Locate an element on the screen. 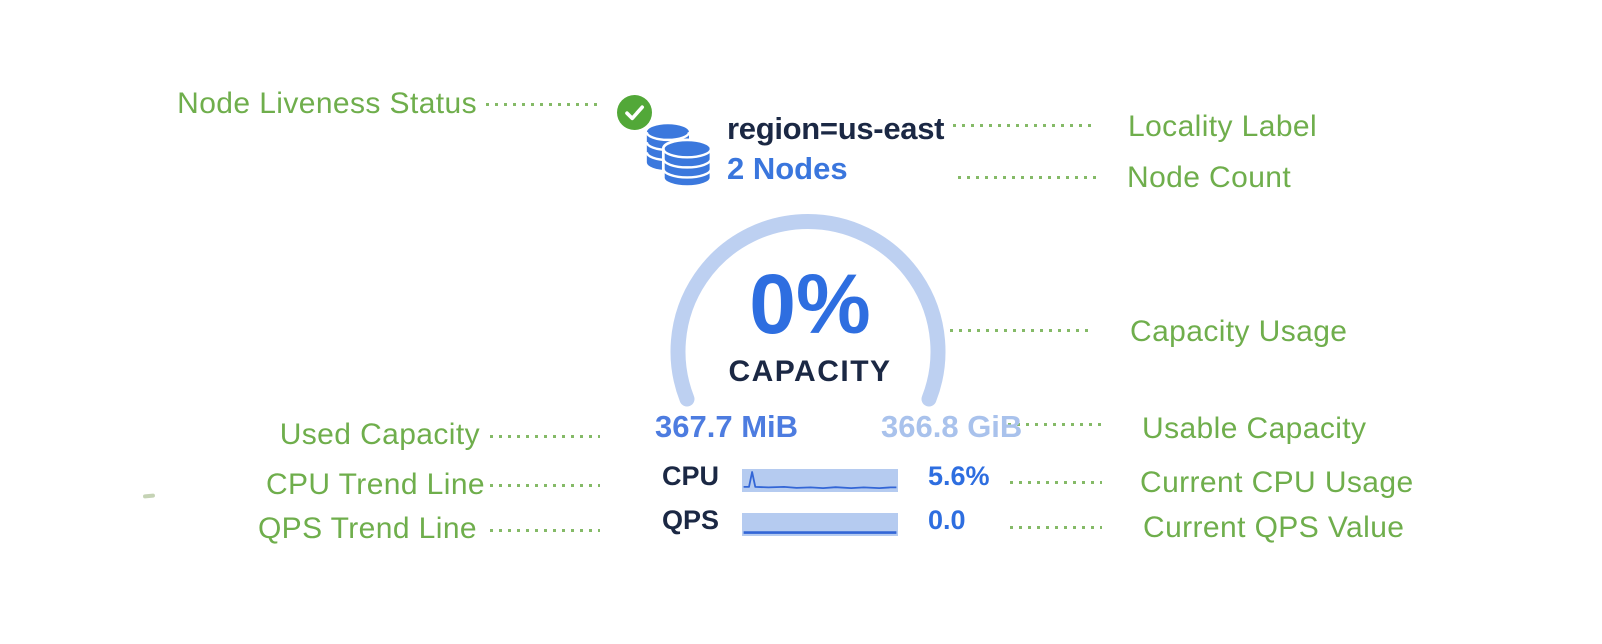 The height and width of the screenshot is (644, 1602). qps-label: QPS is located at coordinates (691, 520).